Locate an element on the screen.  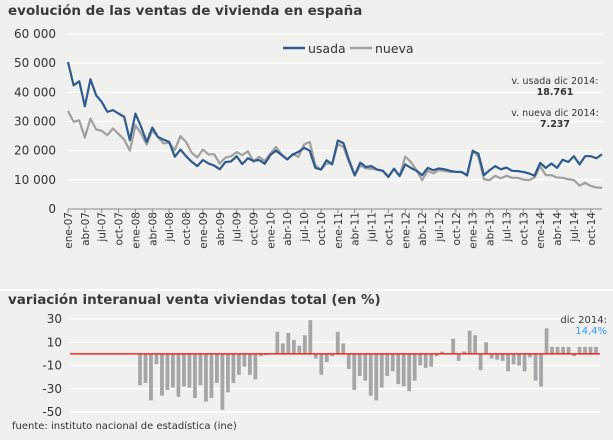
x-tick-label: jul-08 is located at coordinates (170, 227).